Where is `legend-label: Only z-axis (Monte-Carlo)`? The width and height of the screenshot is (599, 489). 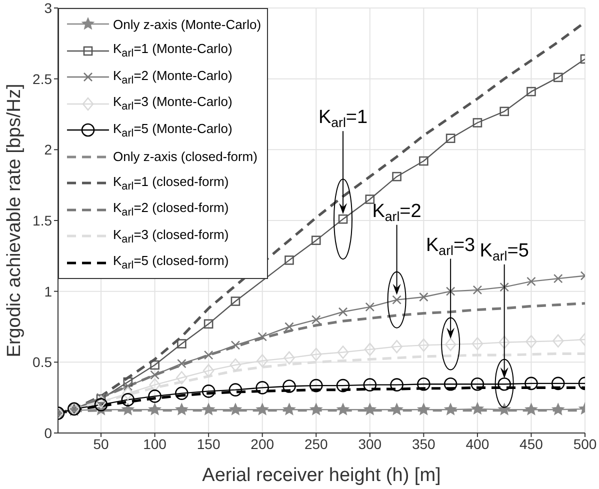 legend-label: Only z-axis (Monte-Carlo) is located at coordinates (187, 24).